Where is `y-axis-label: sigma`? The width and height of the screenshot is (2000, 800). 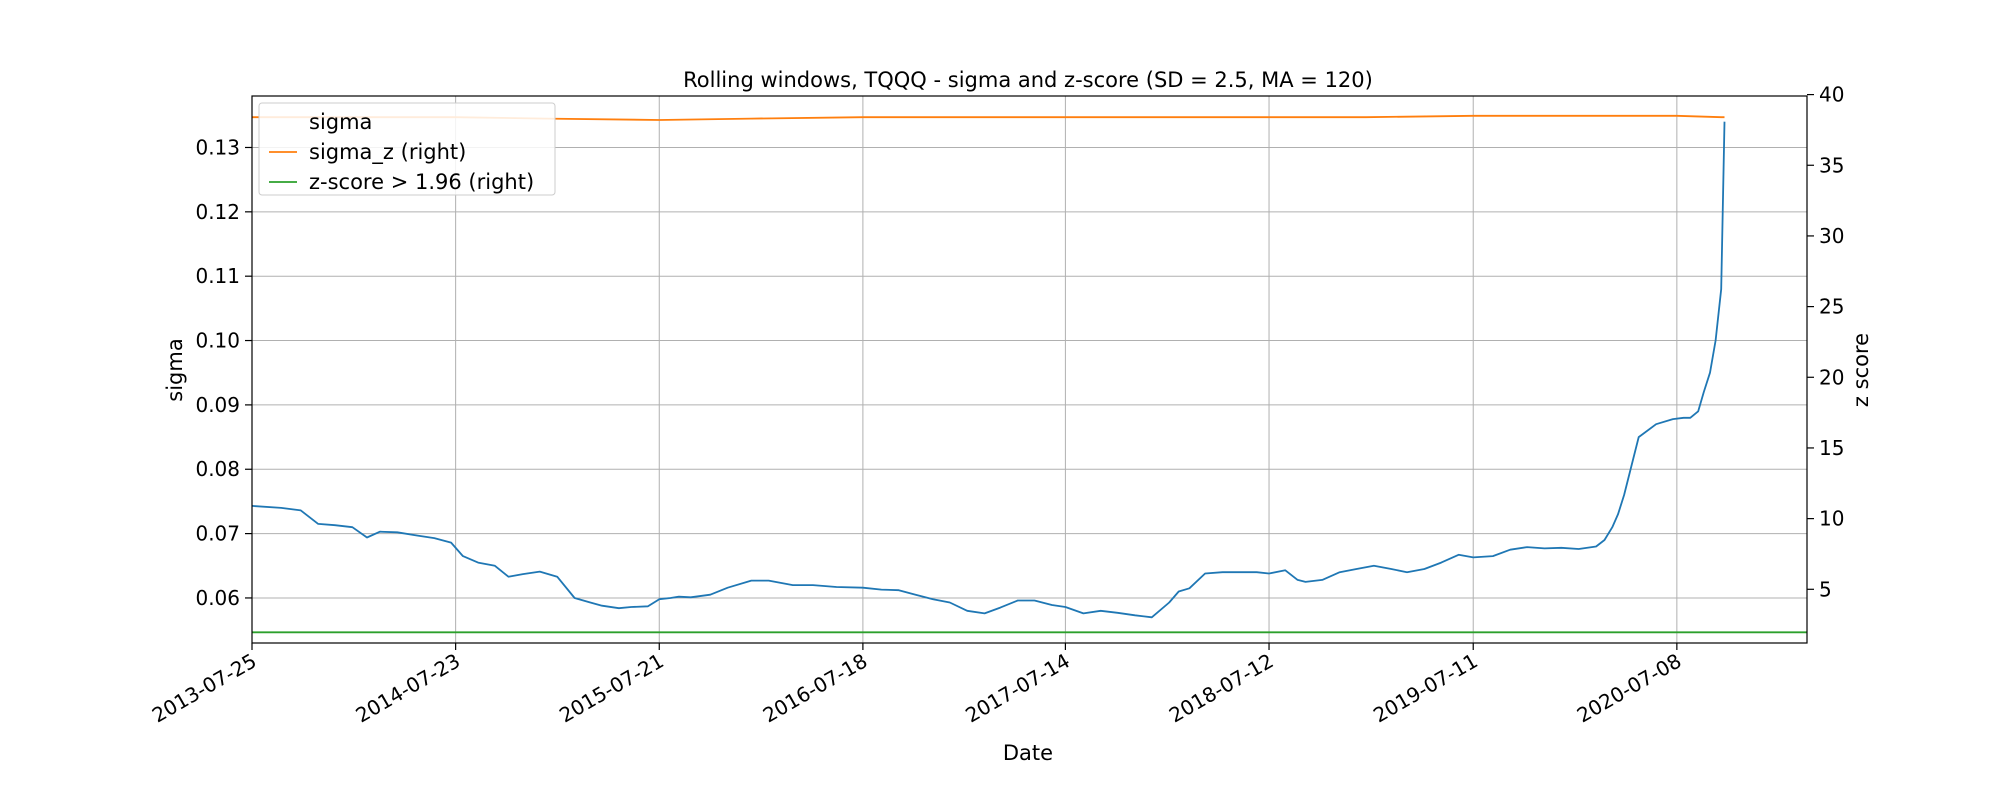
y-axis-label: sigma is located at coordinates (175, 369).